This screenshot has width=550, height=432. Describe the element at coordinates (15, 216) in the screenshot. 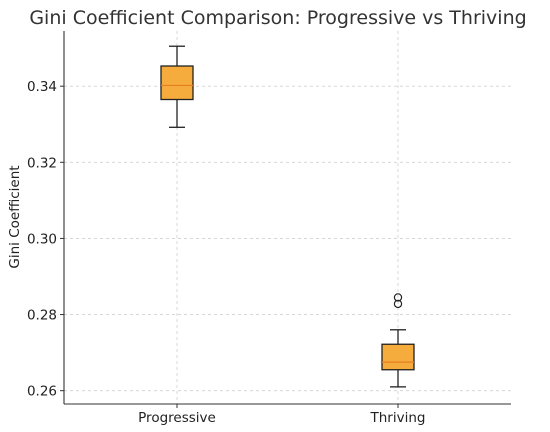

I see `y-axis-label: Gini Coefficient` at that location.